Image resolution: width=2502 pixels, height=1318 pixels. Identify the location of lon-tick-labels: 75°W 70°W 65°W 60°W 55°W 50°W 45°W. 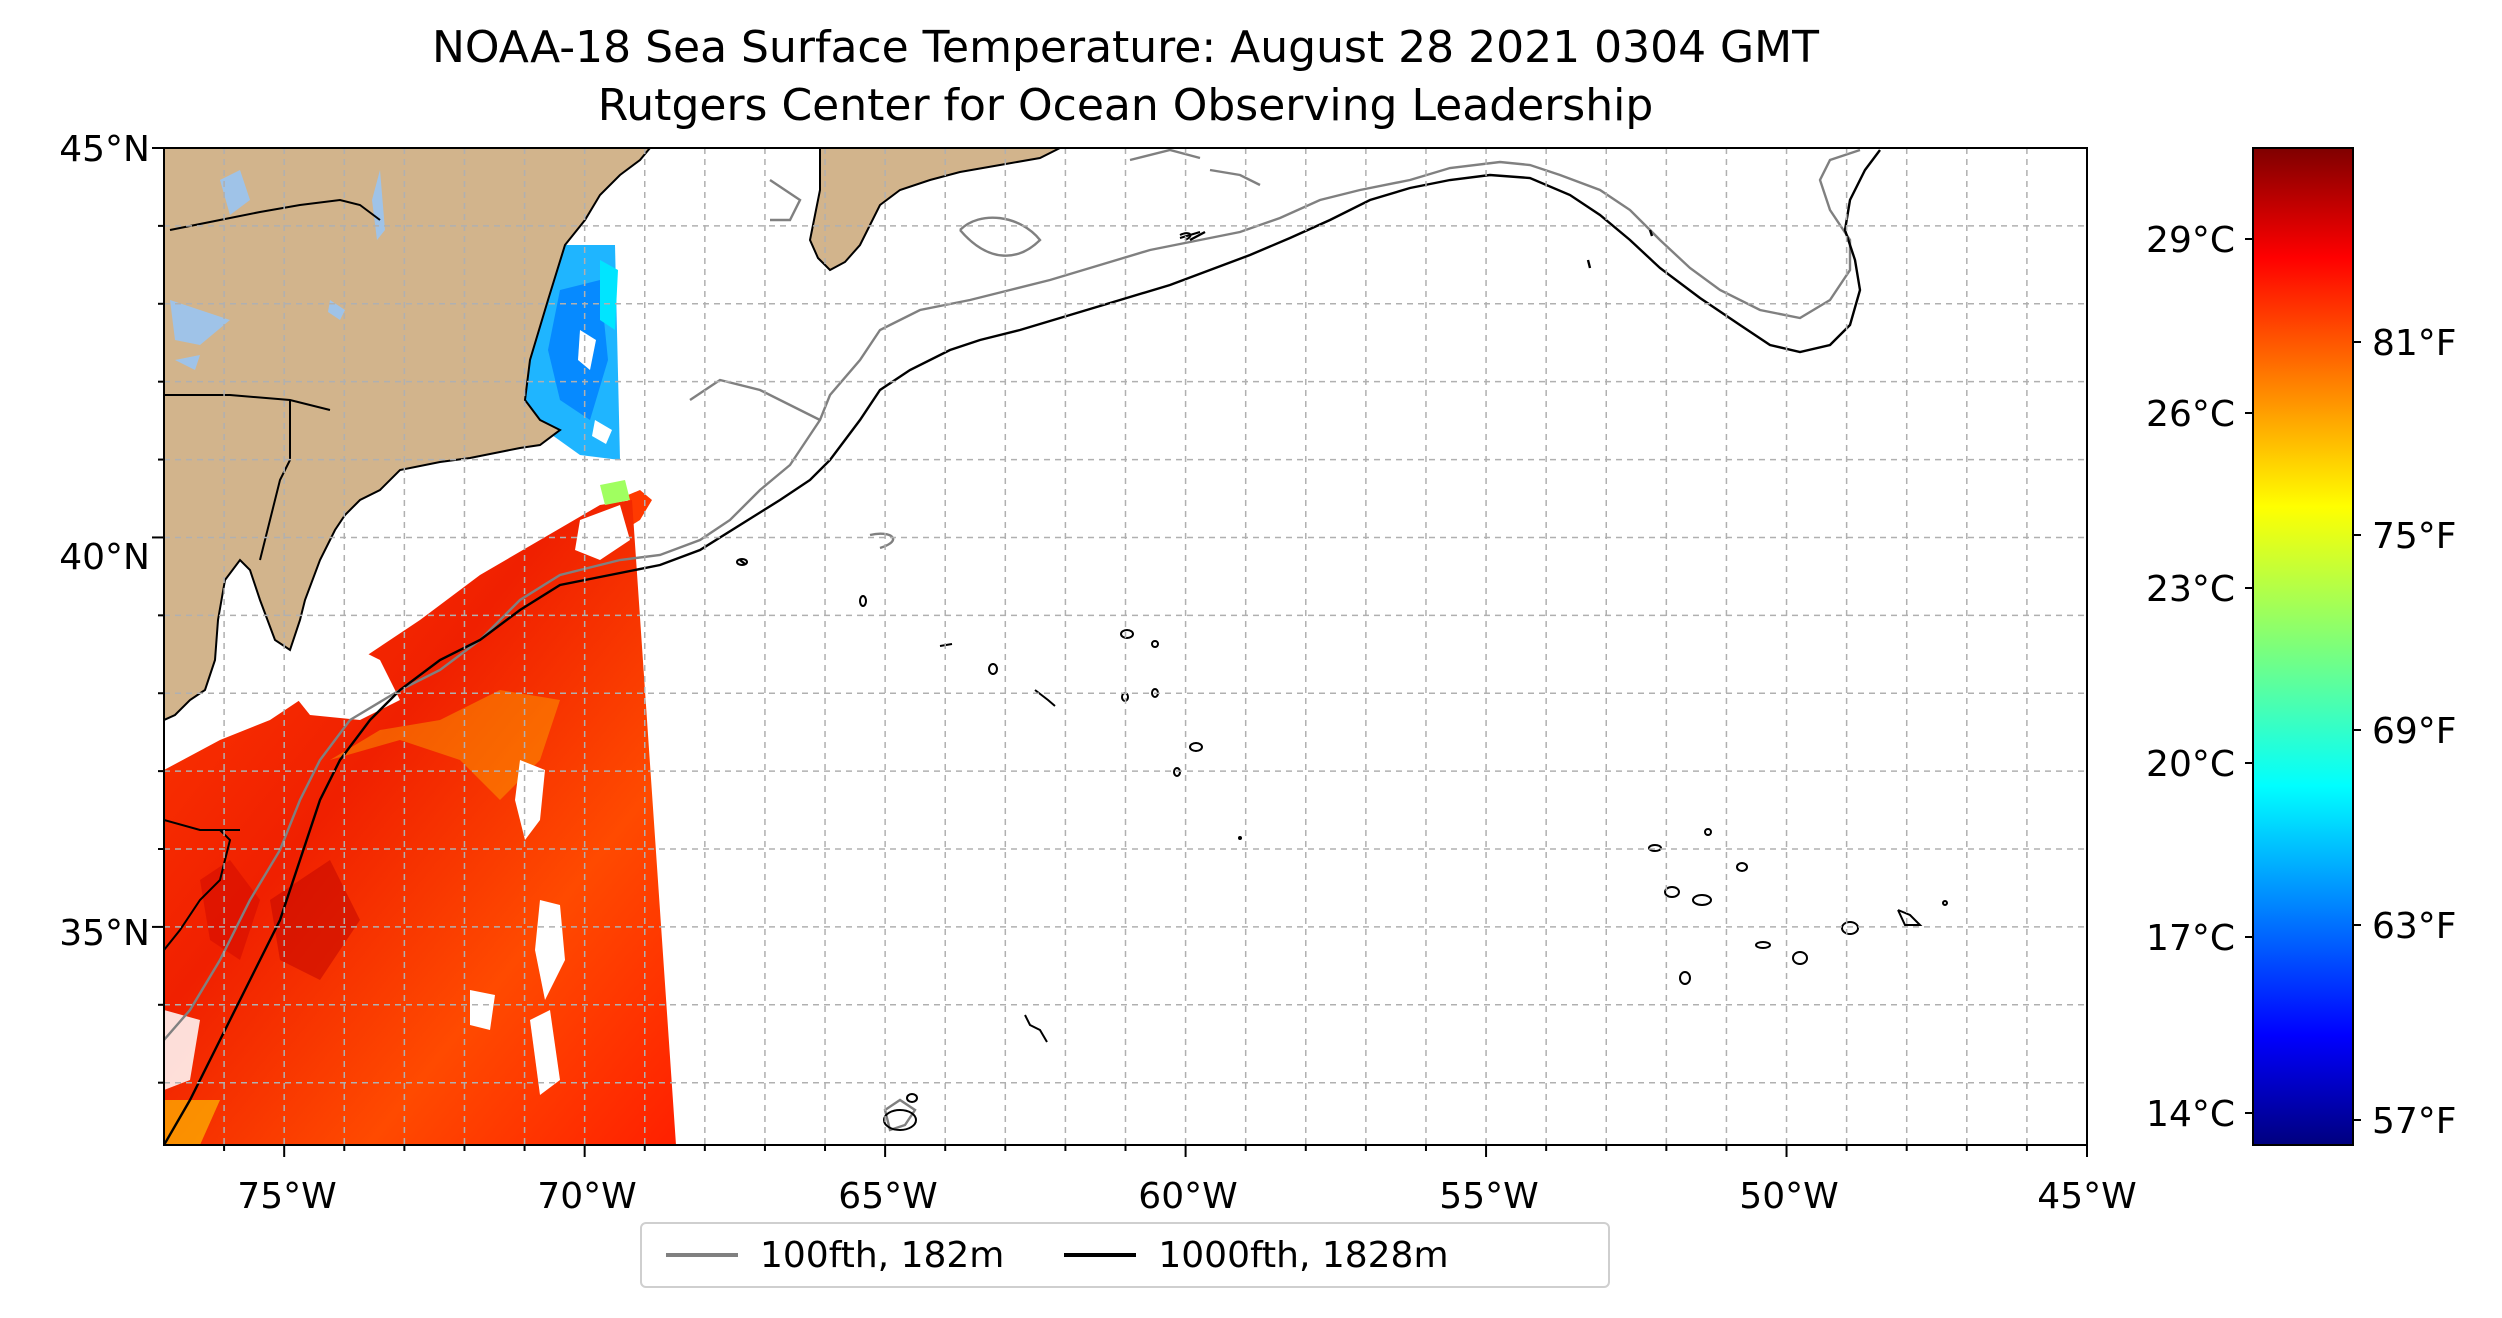
(1186, 1196).